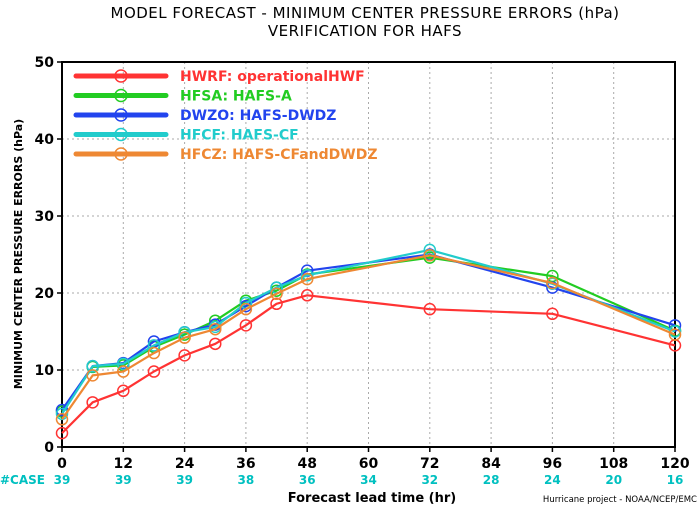 The image size is (700, 506). I want to click on y-tick-label: 40, so click(45, 140).